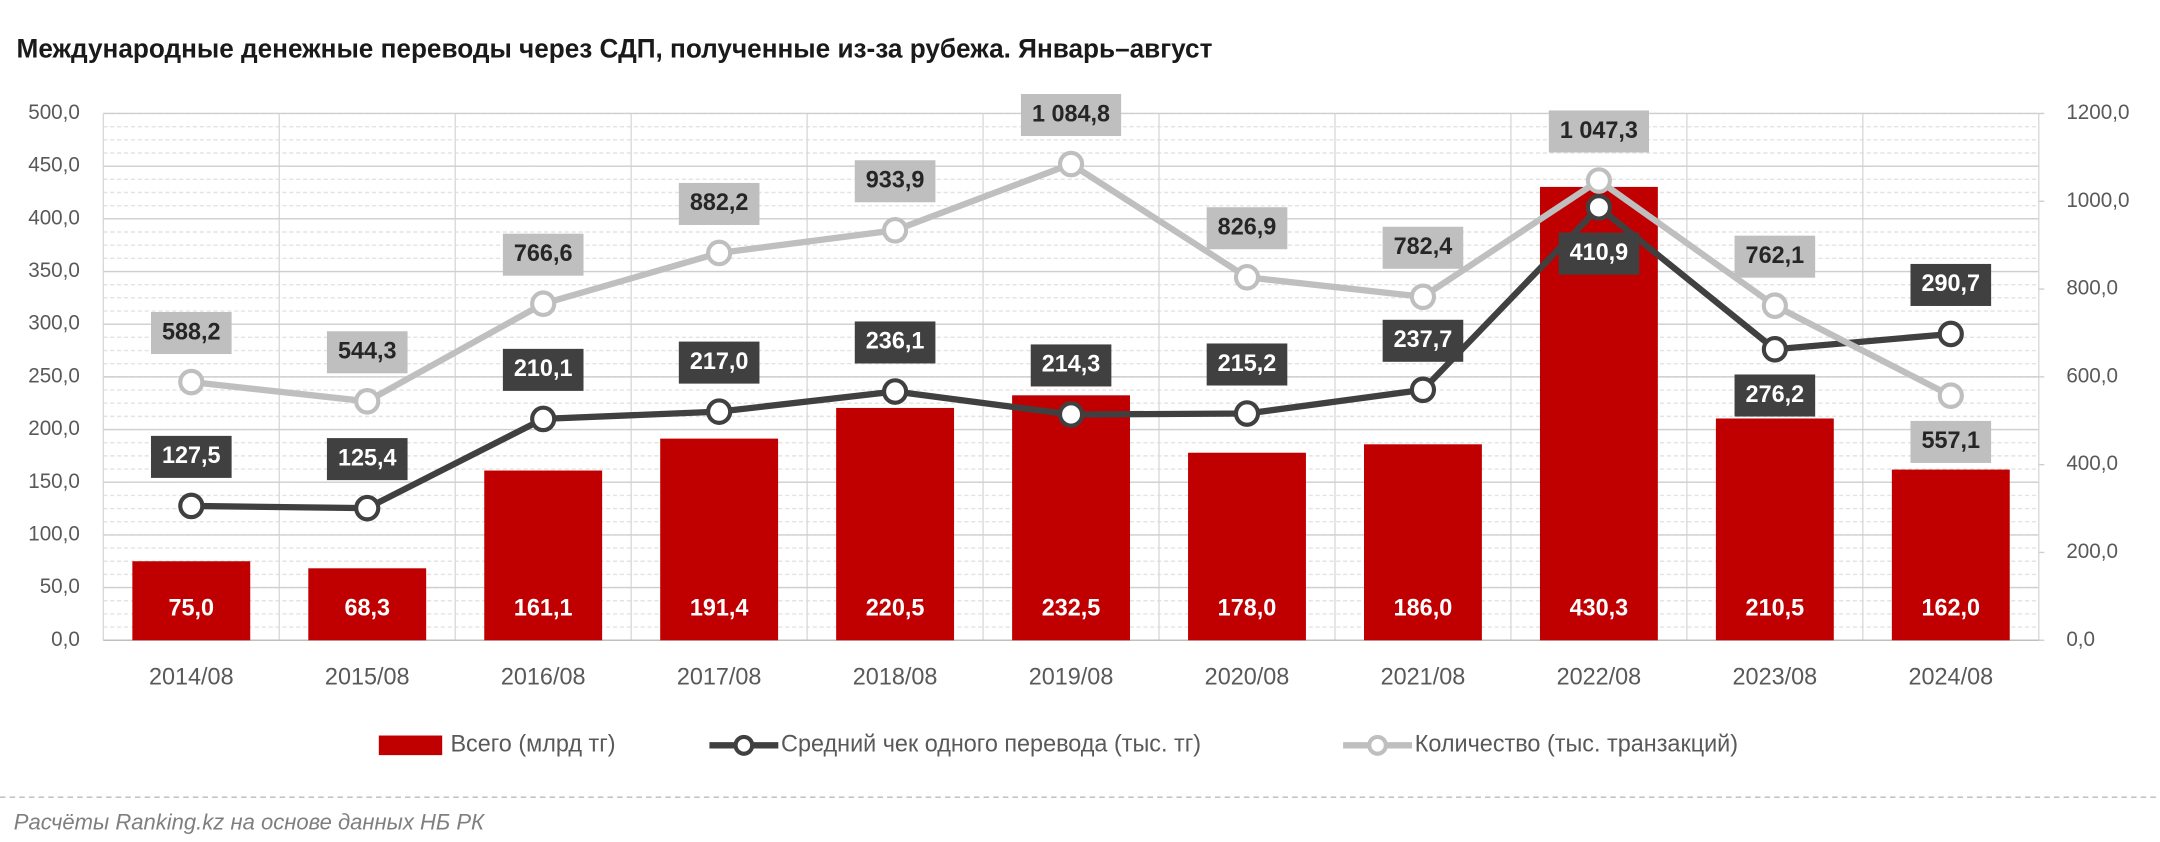 The width and height of the screenshot is (2160, 842). Describe the element at coordinates (1071, 114) in the screenshot. I see `data-label: 1 084,8` at that location.